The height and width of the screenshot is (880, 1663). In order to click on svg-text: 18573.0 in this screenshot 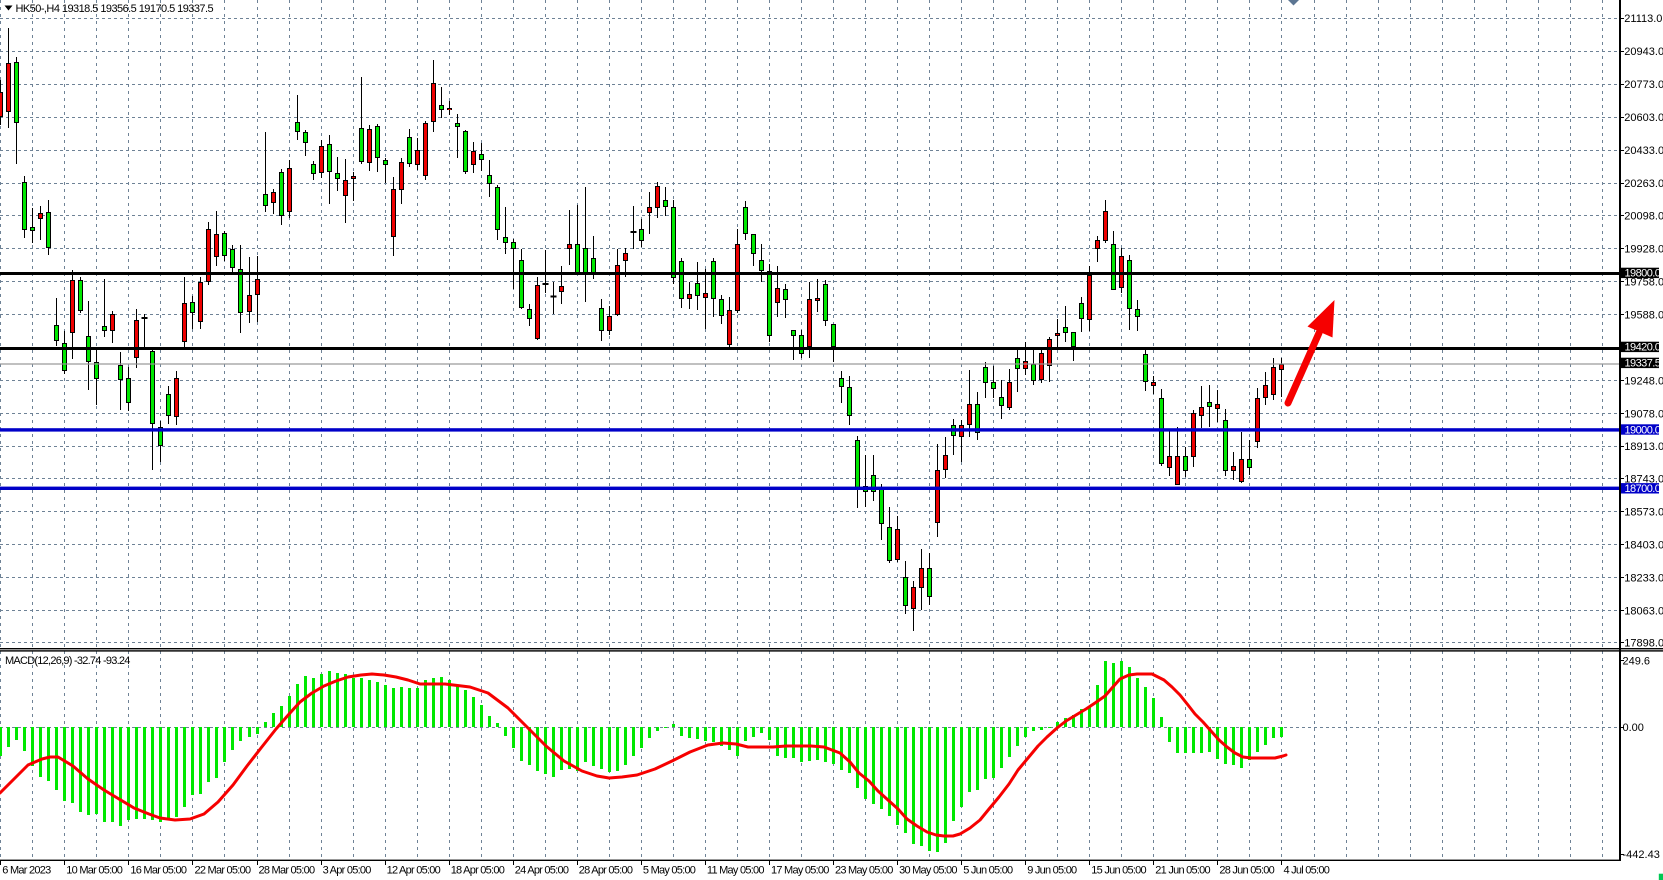, I will do `click(1643, 513)`.